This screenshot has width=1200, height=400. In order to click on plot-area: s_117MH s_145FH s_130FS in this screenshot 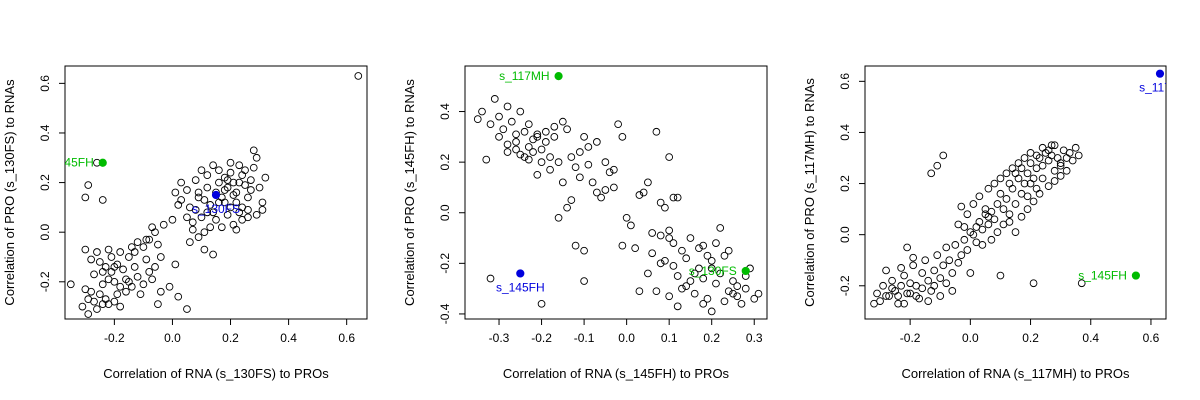, I will do `click(618, 192)`.